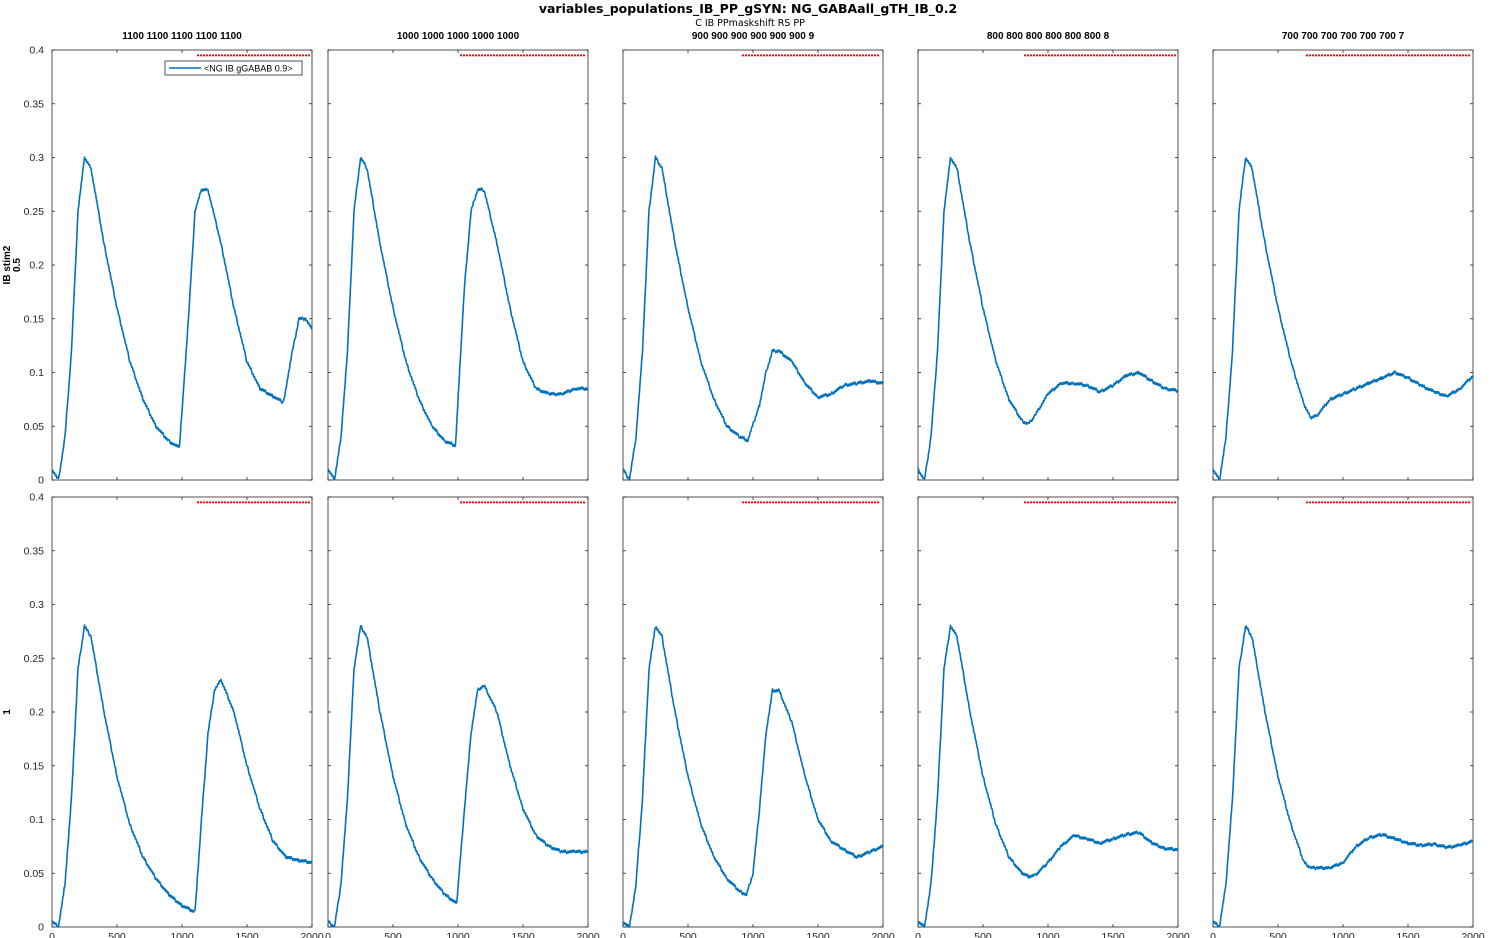 This screenshot has width=1500, height=938. I want to click on y-tick-label: 0.05, so click(34, 874).